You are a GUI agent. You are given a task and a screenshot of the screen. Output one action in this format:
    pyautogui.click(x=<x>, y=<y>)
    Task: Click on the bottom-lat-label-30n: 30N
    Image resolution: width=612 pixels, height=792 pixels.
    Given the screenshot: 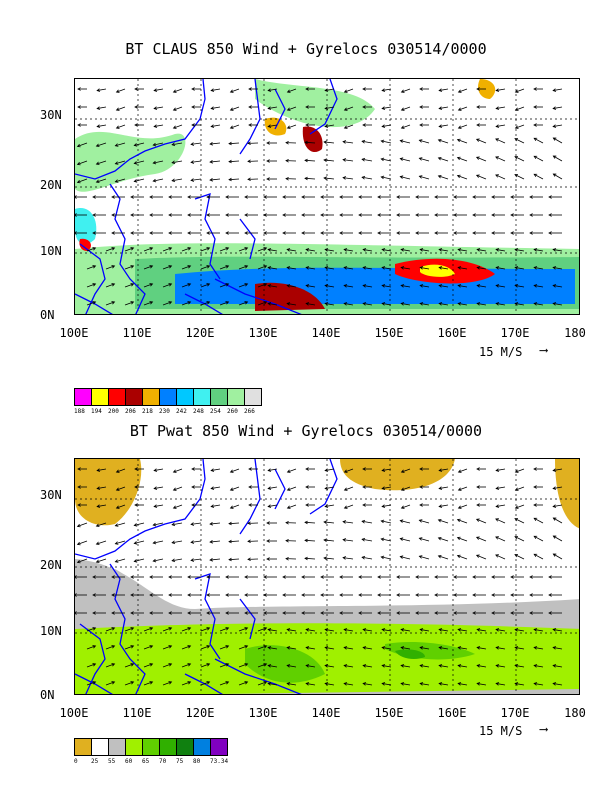 What is the action you would take?
    pyautogui.click(x=51, y=495)
    